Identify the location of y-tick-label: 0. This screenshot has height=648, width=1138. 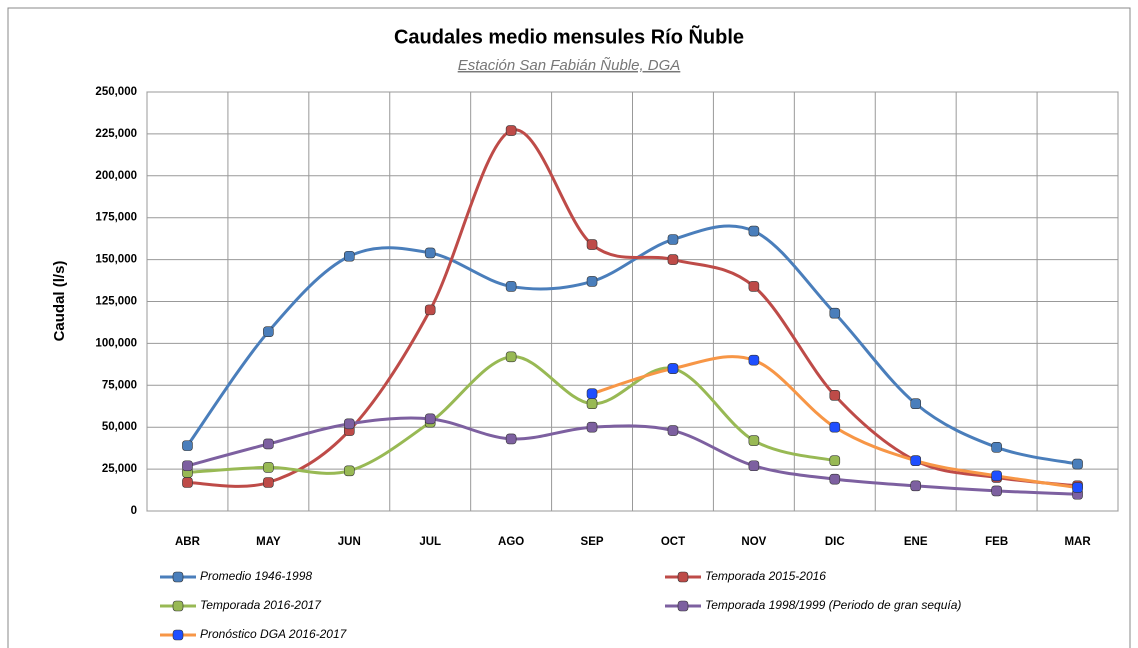
(134, 511).